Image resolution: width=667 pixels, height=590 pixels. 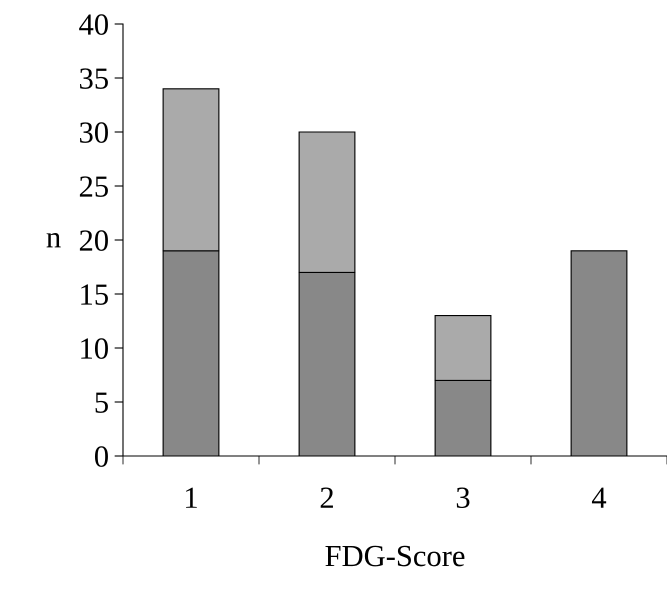 I want to click on x-tick-label: 1, so click(x=191, y=498).